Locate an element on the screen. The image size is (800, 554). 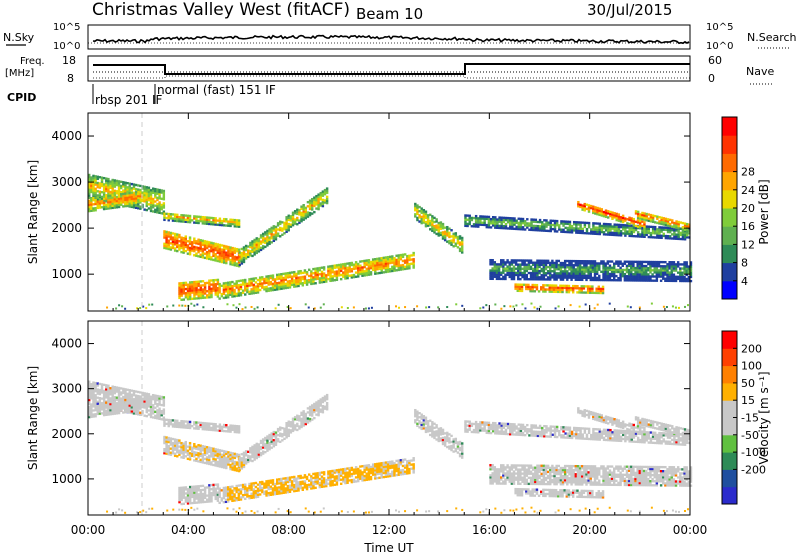
y-tick-label: 4000 is located at coordinates (66, 136).